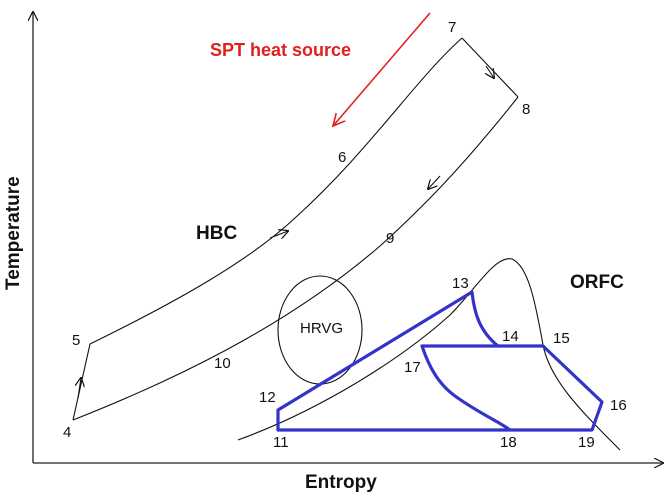  Describe the element at coordinates (586, 442) in the screenshot. I see `point-19-label: 19` at that location.